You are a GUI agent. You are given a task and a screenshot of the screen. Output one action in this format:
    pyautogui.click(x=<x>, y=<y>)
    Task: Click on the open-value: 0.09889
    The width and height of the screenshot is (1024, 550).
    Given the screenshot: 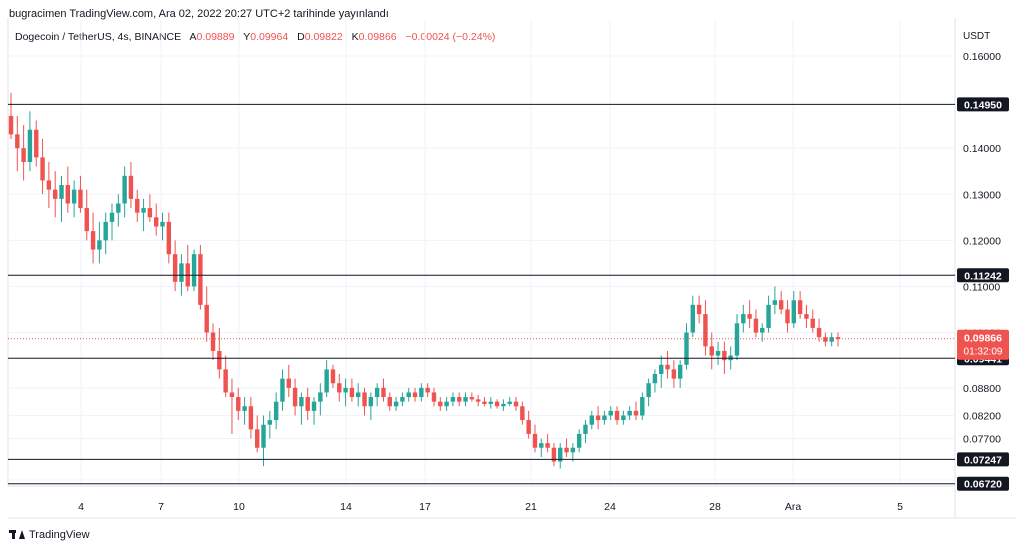 What is the action you would take?
    pyautogui.click(x=215, y=37)
    